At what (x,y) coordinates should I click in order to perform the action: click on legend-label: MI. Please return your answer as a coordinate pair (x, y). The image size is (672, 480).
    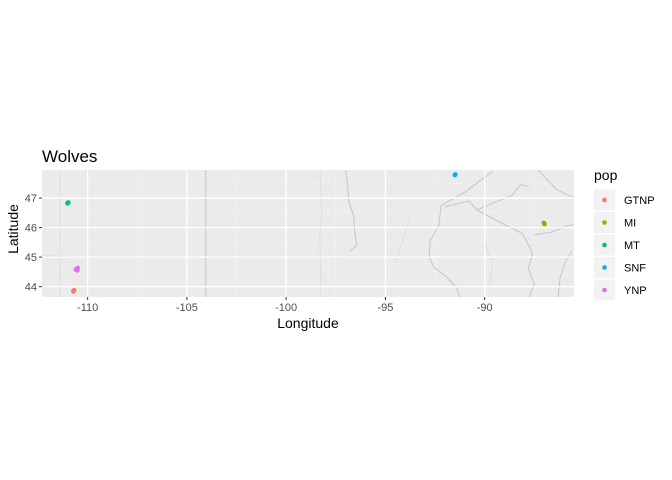
    Looking at the image, I should click on (630, 224).